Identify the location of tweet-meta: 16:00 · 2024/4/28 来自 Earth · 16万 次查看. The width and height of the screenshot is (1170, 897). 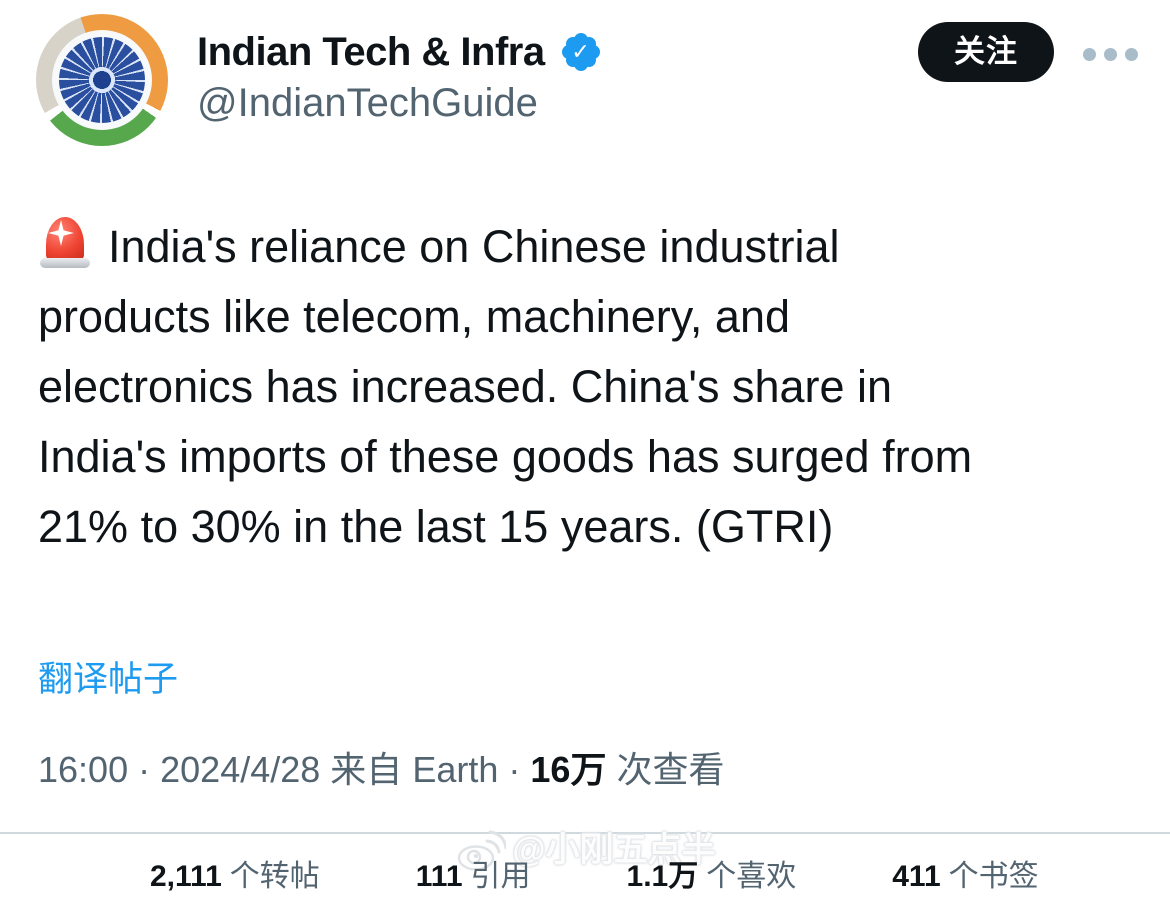
(381, 770).